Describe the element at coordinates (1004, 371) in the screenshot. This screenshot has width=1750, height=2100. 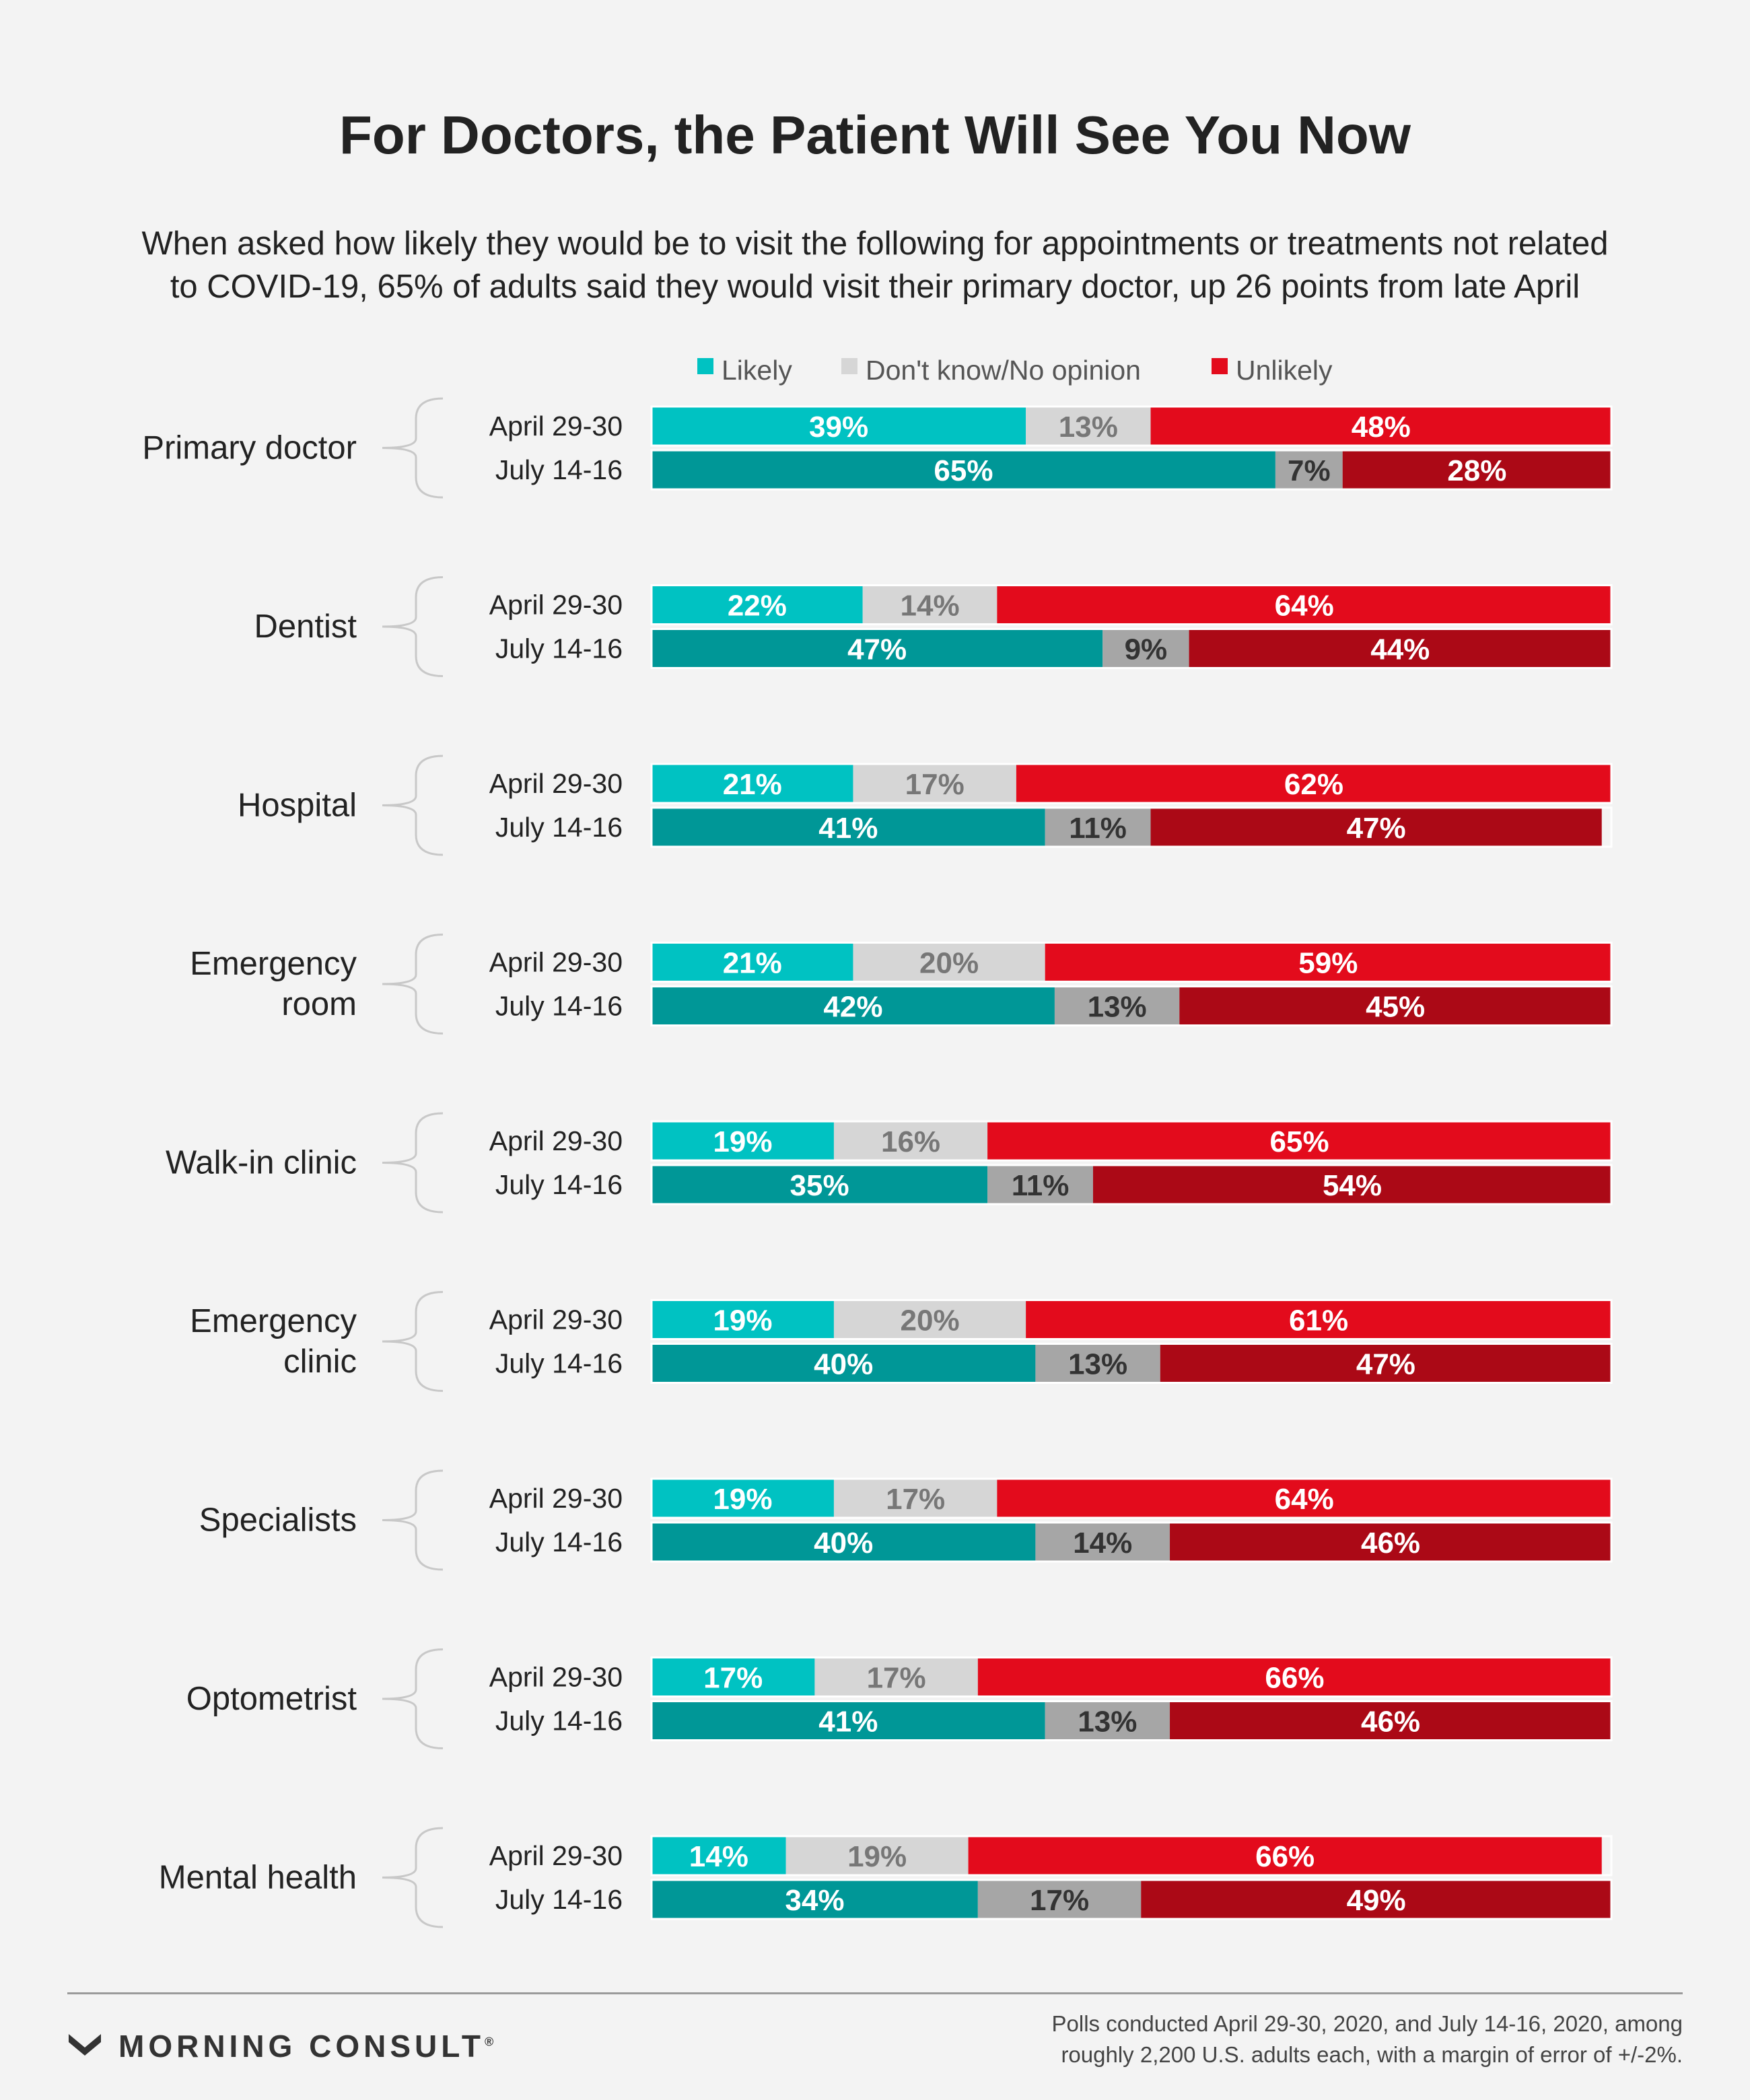
I see `legend-label-dont_know: Don't know/No opinion` at that location.